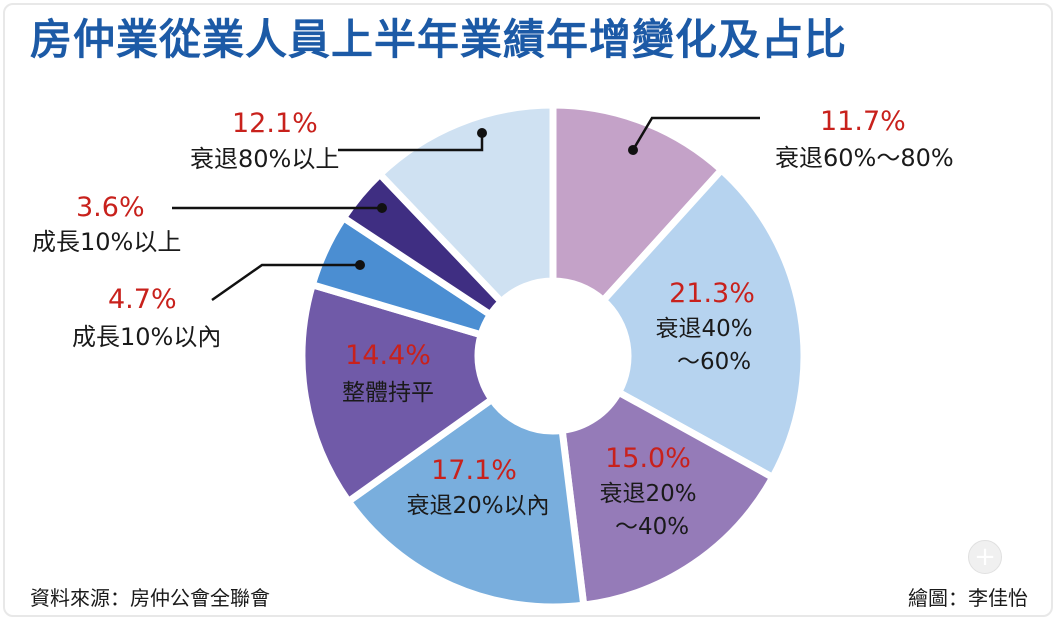  Describe the element at coordinates (712, 293) in the screenshot. I see `slice-value-1: 21.3%` at that location.